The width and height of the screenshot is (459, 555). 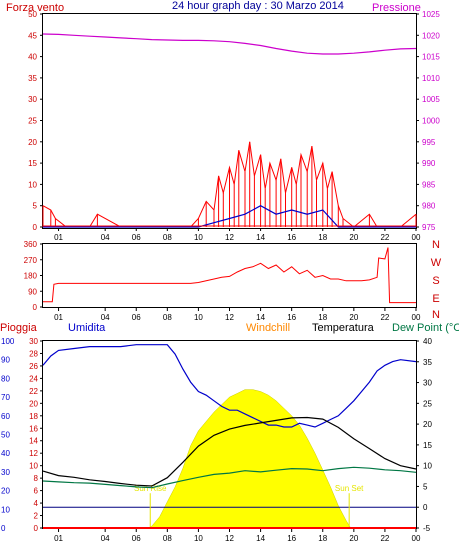 I want to click on humidity-tick-label: 70, so click(x=5, y=397).